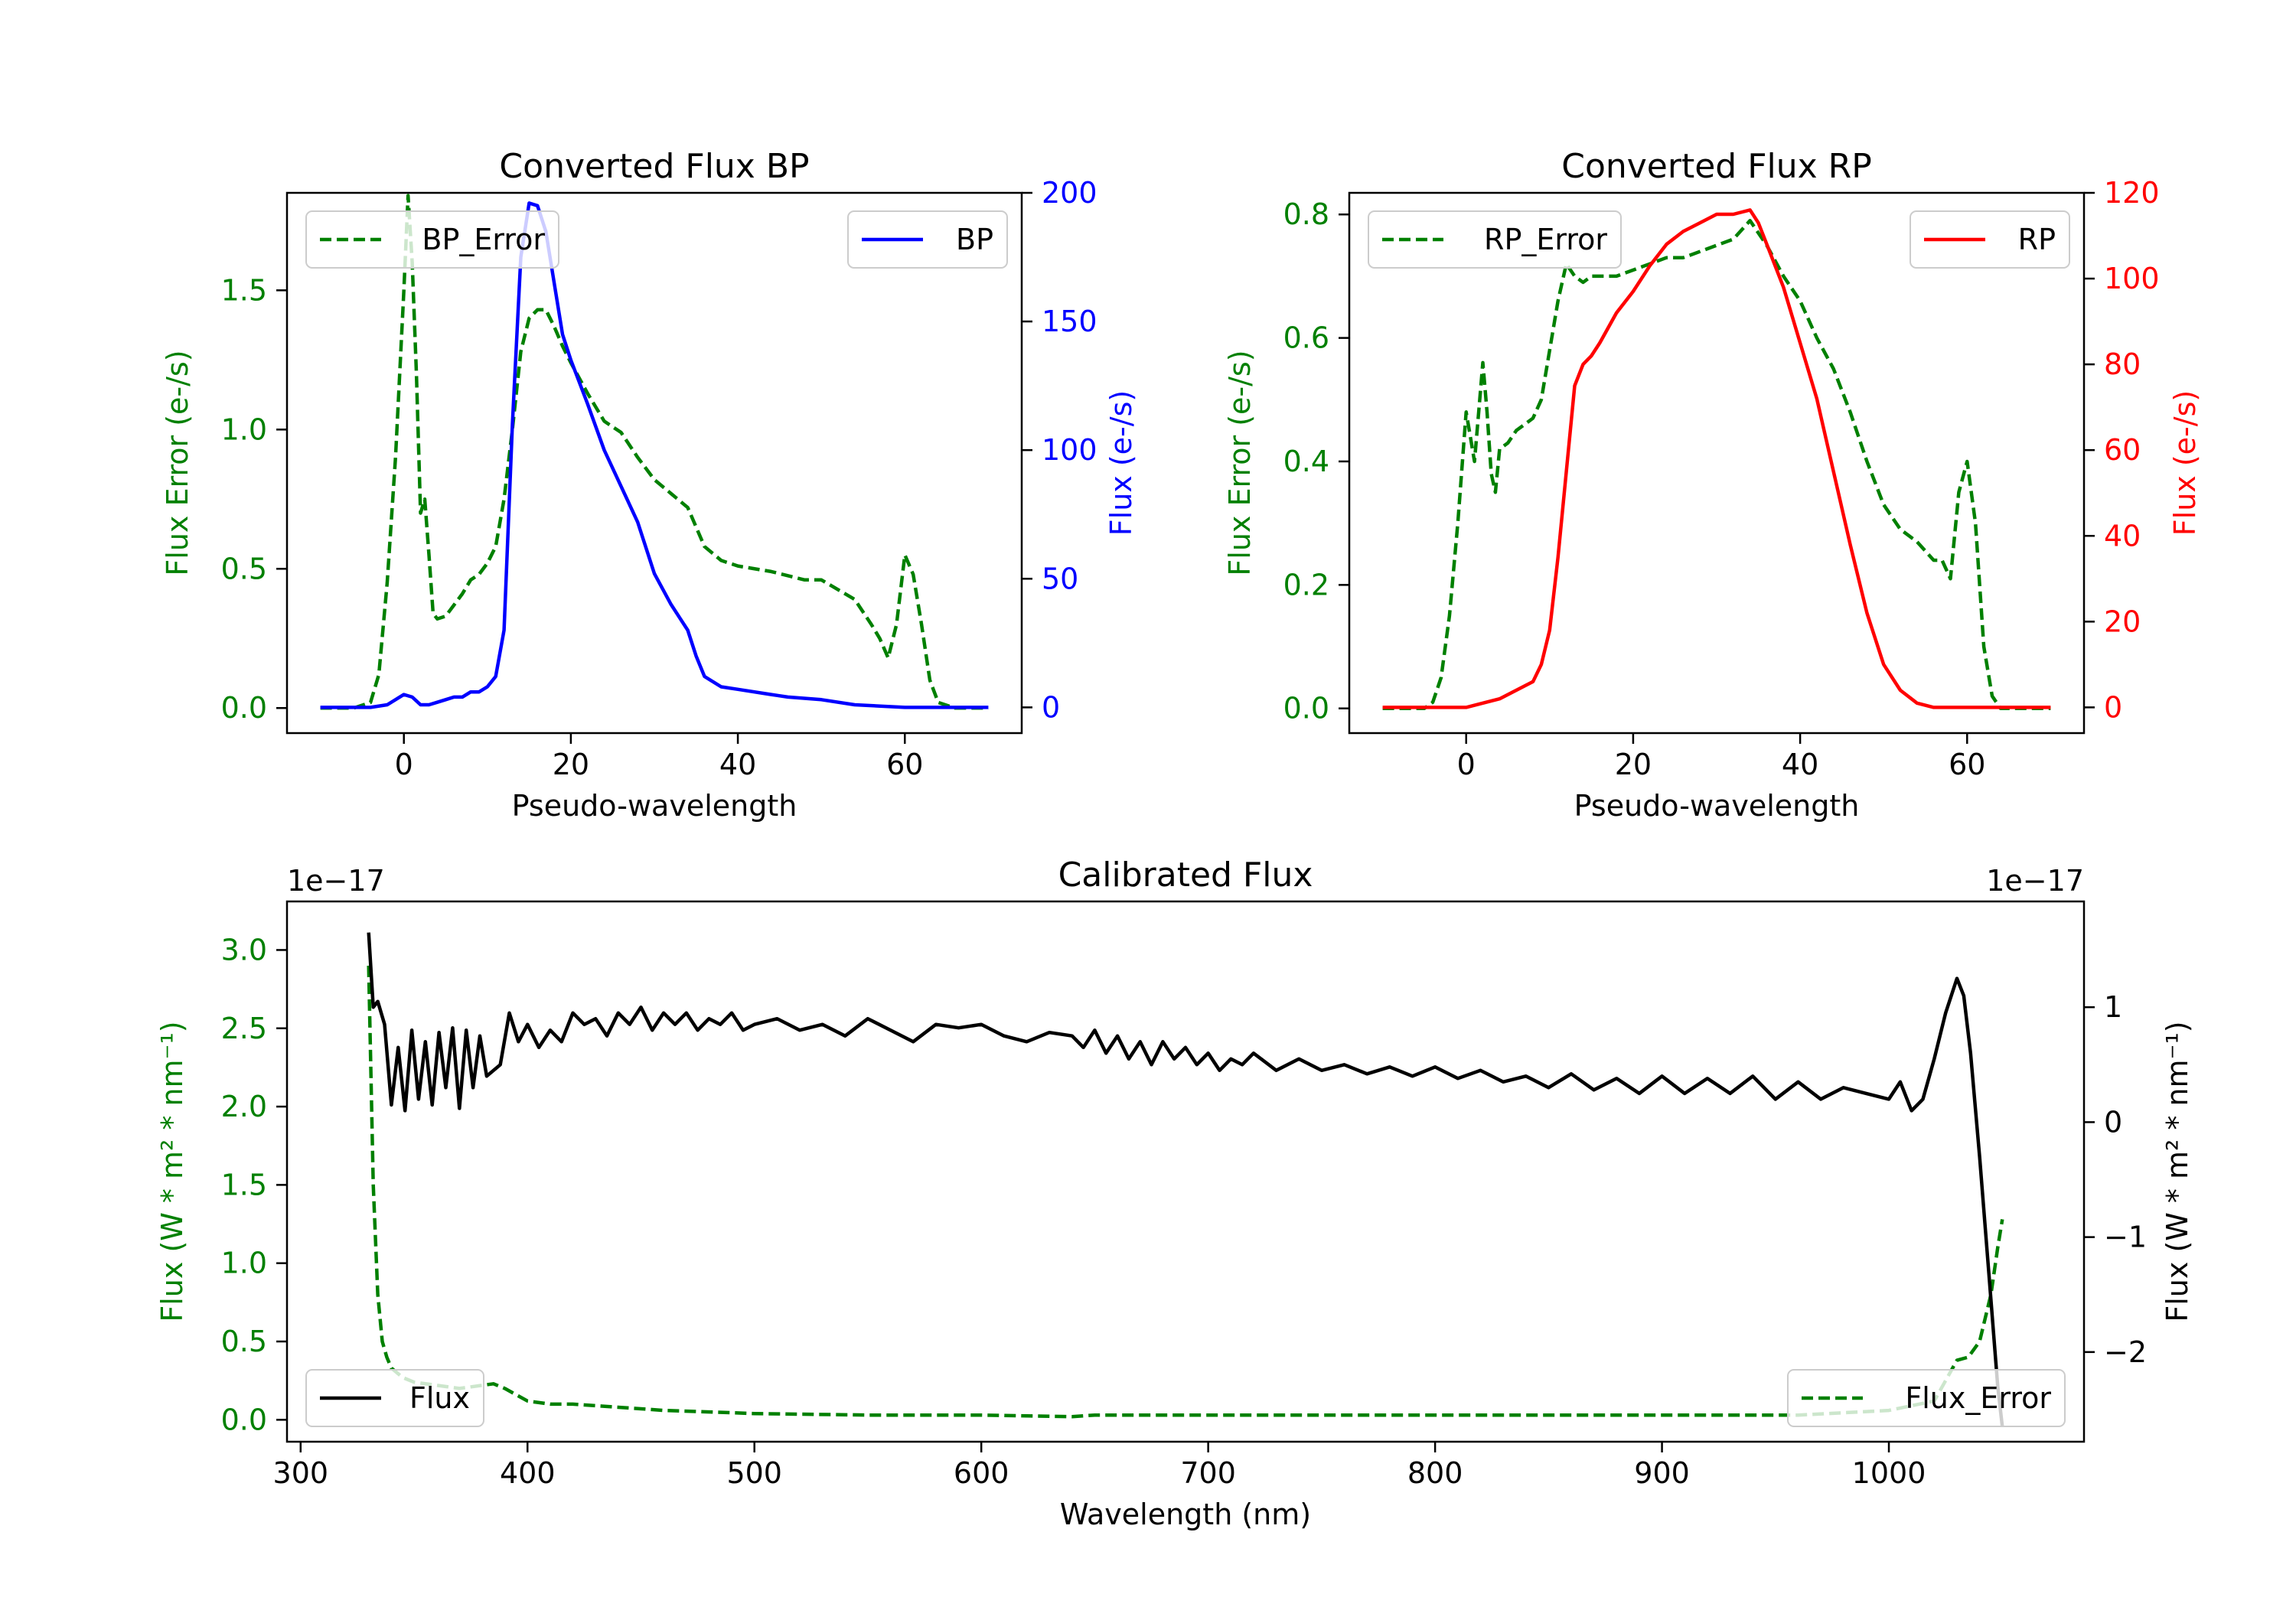  I want to click on y-left-tick-label: 0.2, so click(1306, 584).